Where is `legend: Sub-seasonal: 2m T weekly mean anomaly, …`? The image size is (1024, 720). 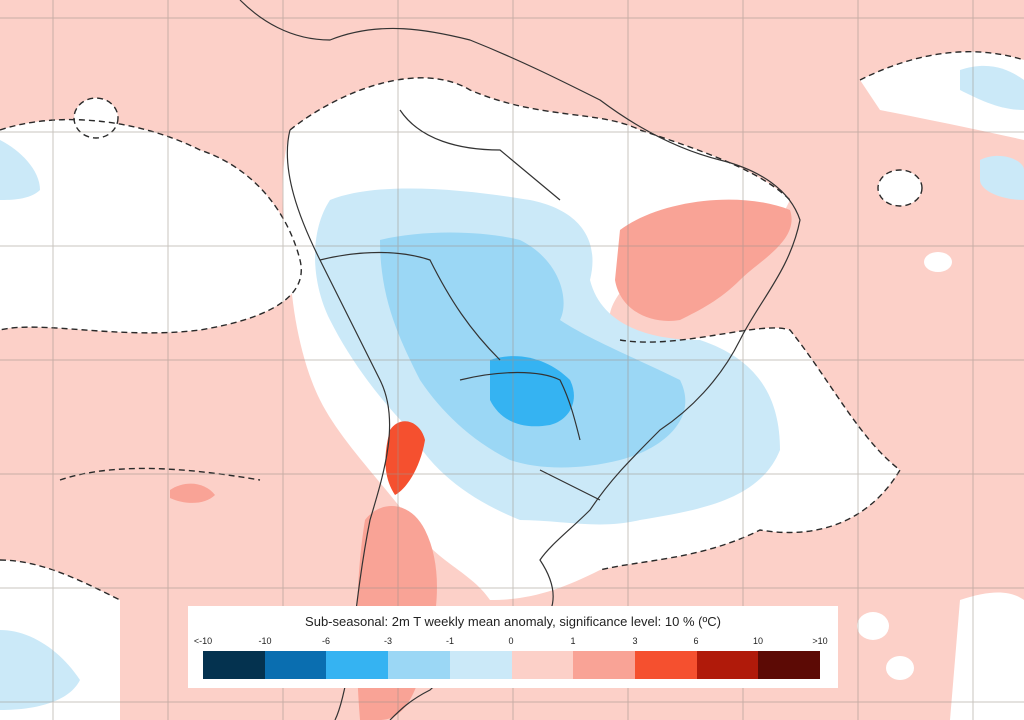
legend: Sub-seasonal: 2m T weekly mean anomaly, … is located at coordinates (513, 647).